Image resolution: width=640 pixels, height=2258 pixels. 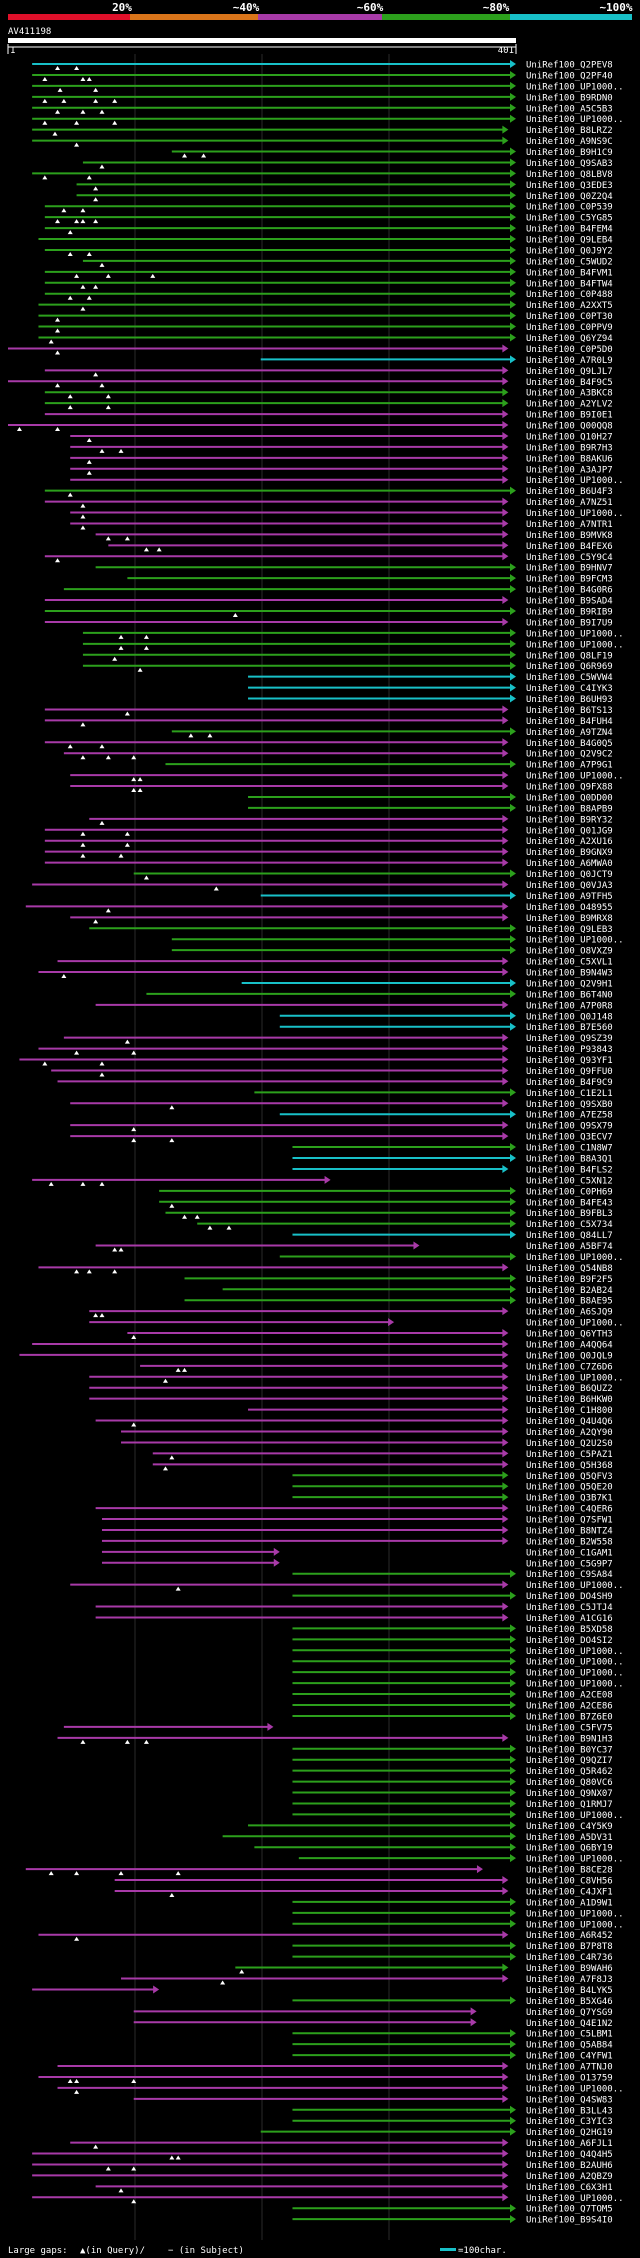 I want to click on hit-label: UniRef100_A7NZ51, so click(x=569, y=503).